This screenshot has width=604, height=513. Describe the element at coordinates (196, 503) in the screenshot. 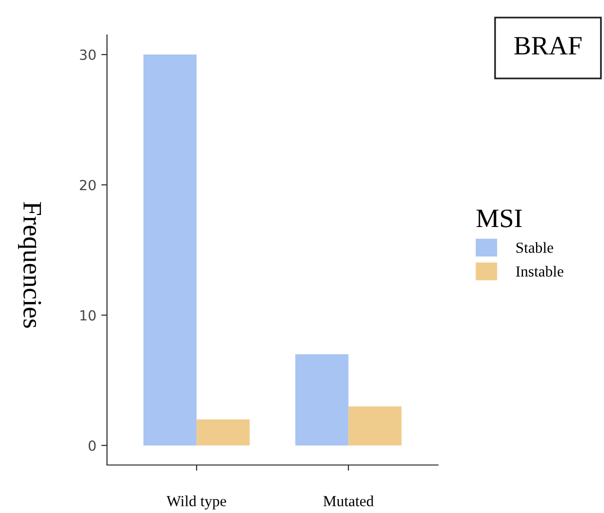

I see `x-tick-label: Wild type` at that location.